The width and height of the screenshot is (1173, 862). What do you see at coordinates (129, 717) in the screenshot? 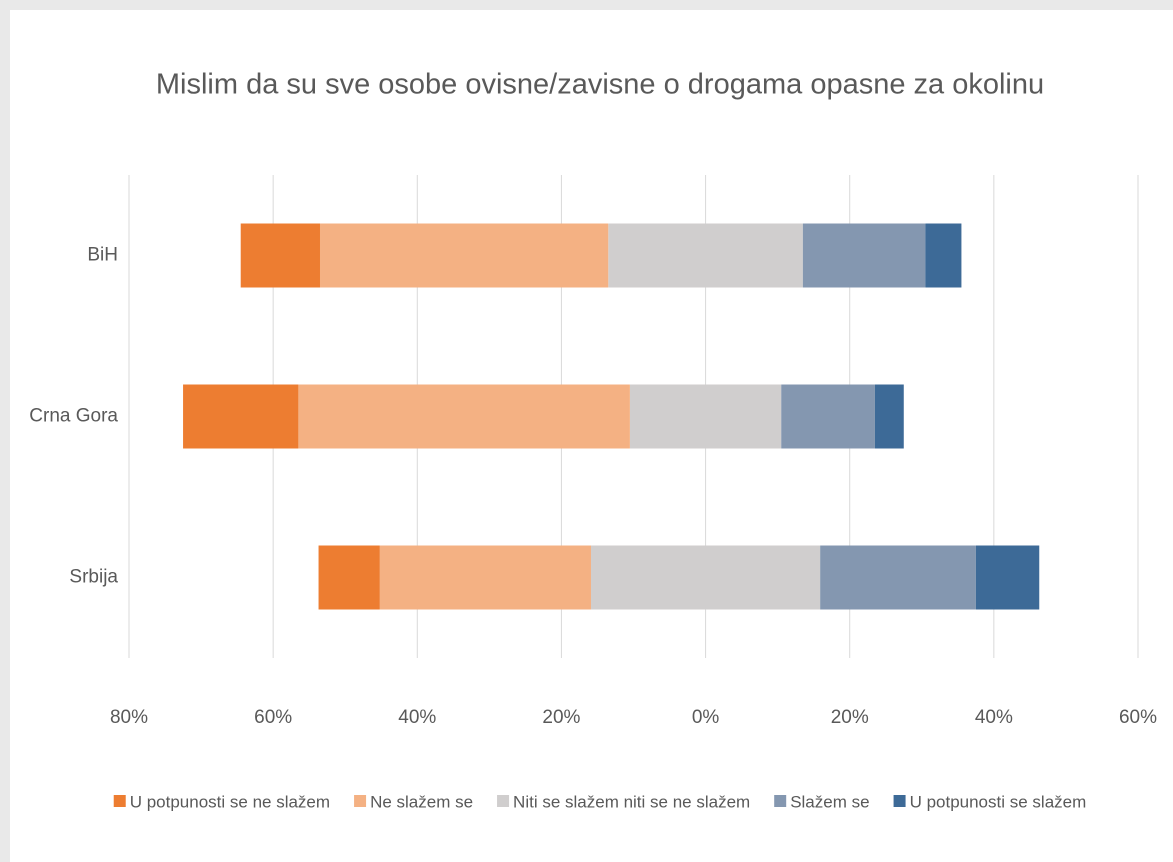
I see `x-tick-label: 80%` at bounding box center [129, 717].